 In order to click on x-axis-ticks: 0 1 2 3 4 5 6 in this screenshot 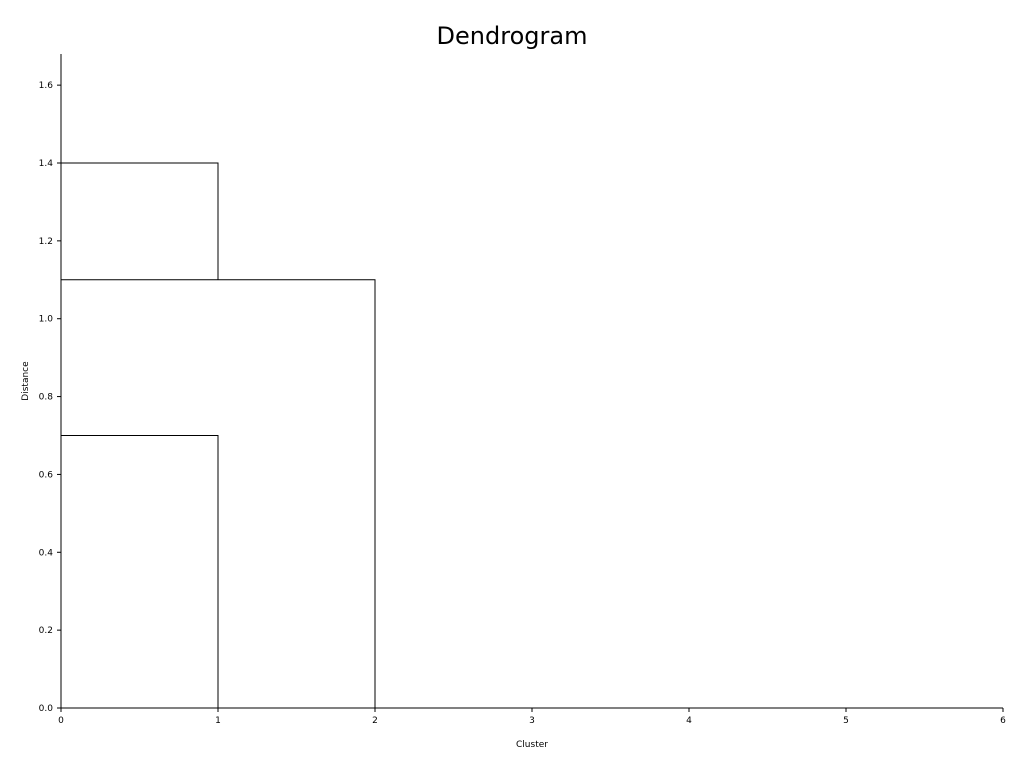, I will do `click(532, 717)`.